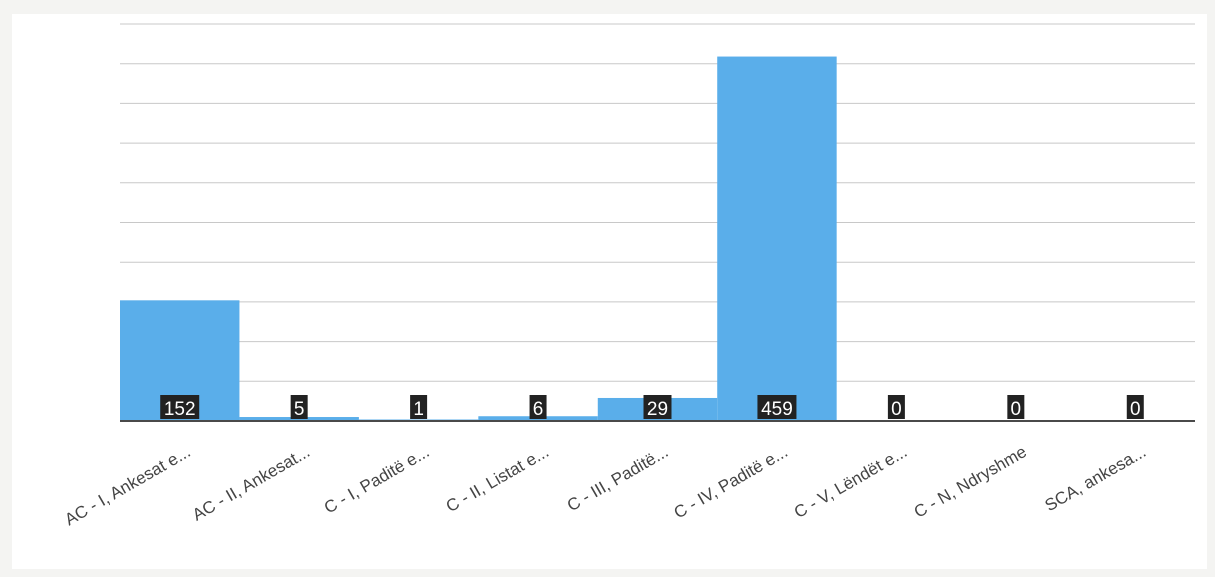  I want to click on data-labels: 152 5 1 6 29 459 0 0 0, so click(652, 407).